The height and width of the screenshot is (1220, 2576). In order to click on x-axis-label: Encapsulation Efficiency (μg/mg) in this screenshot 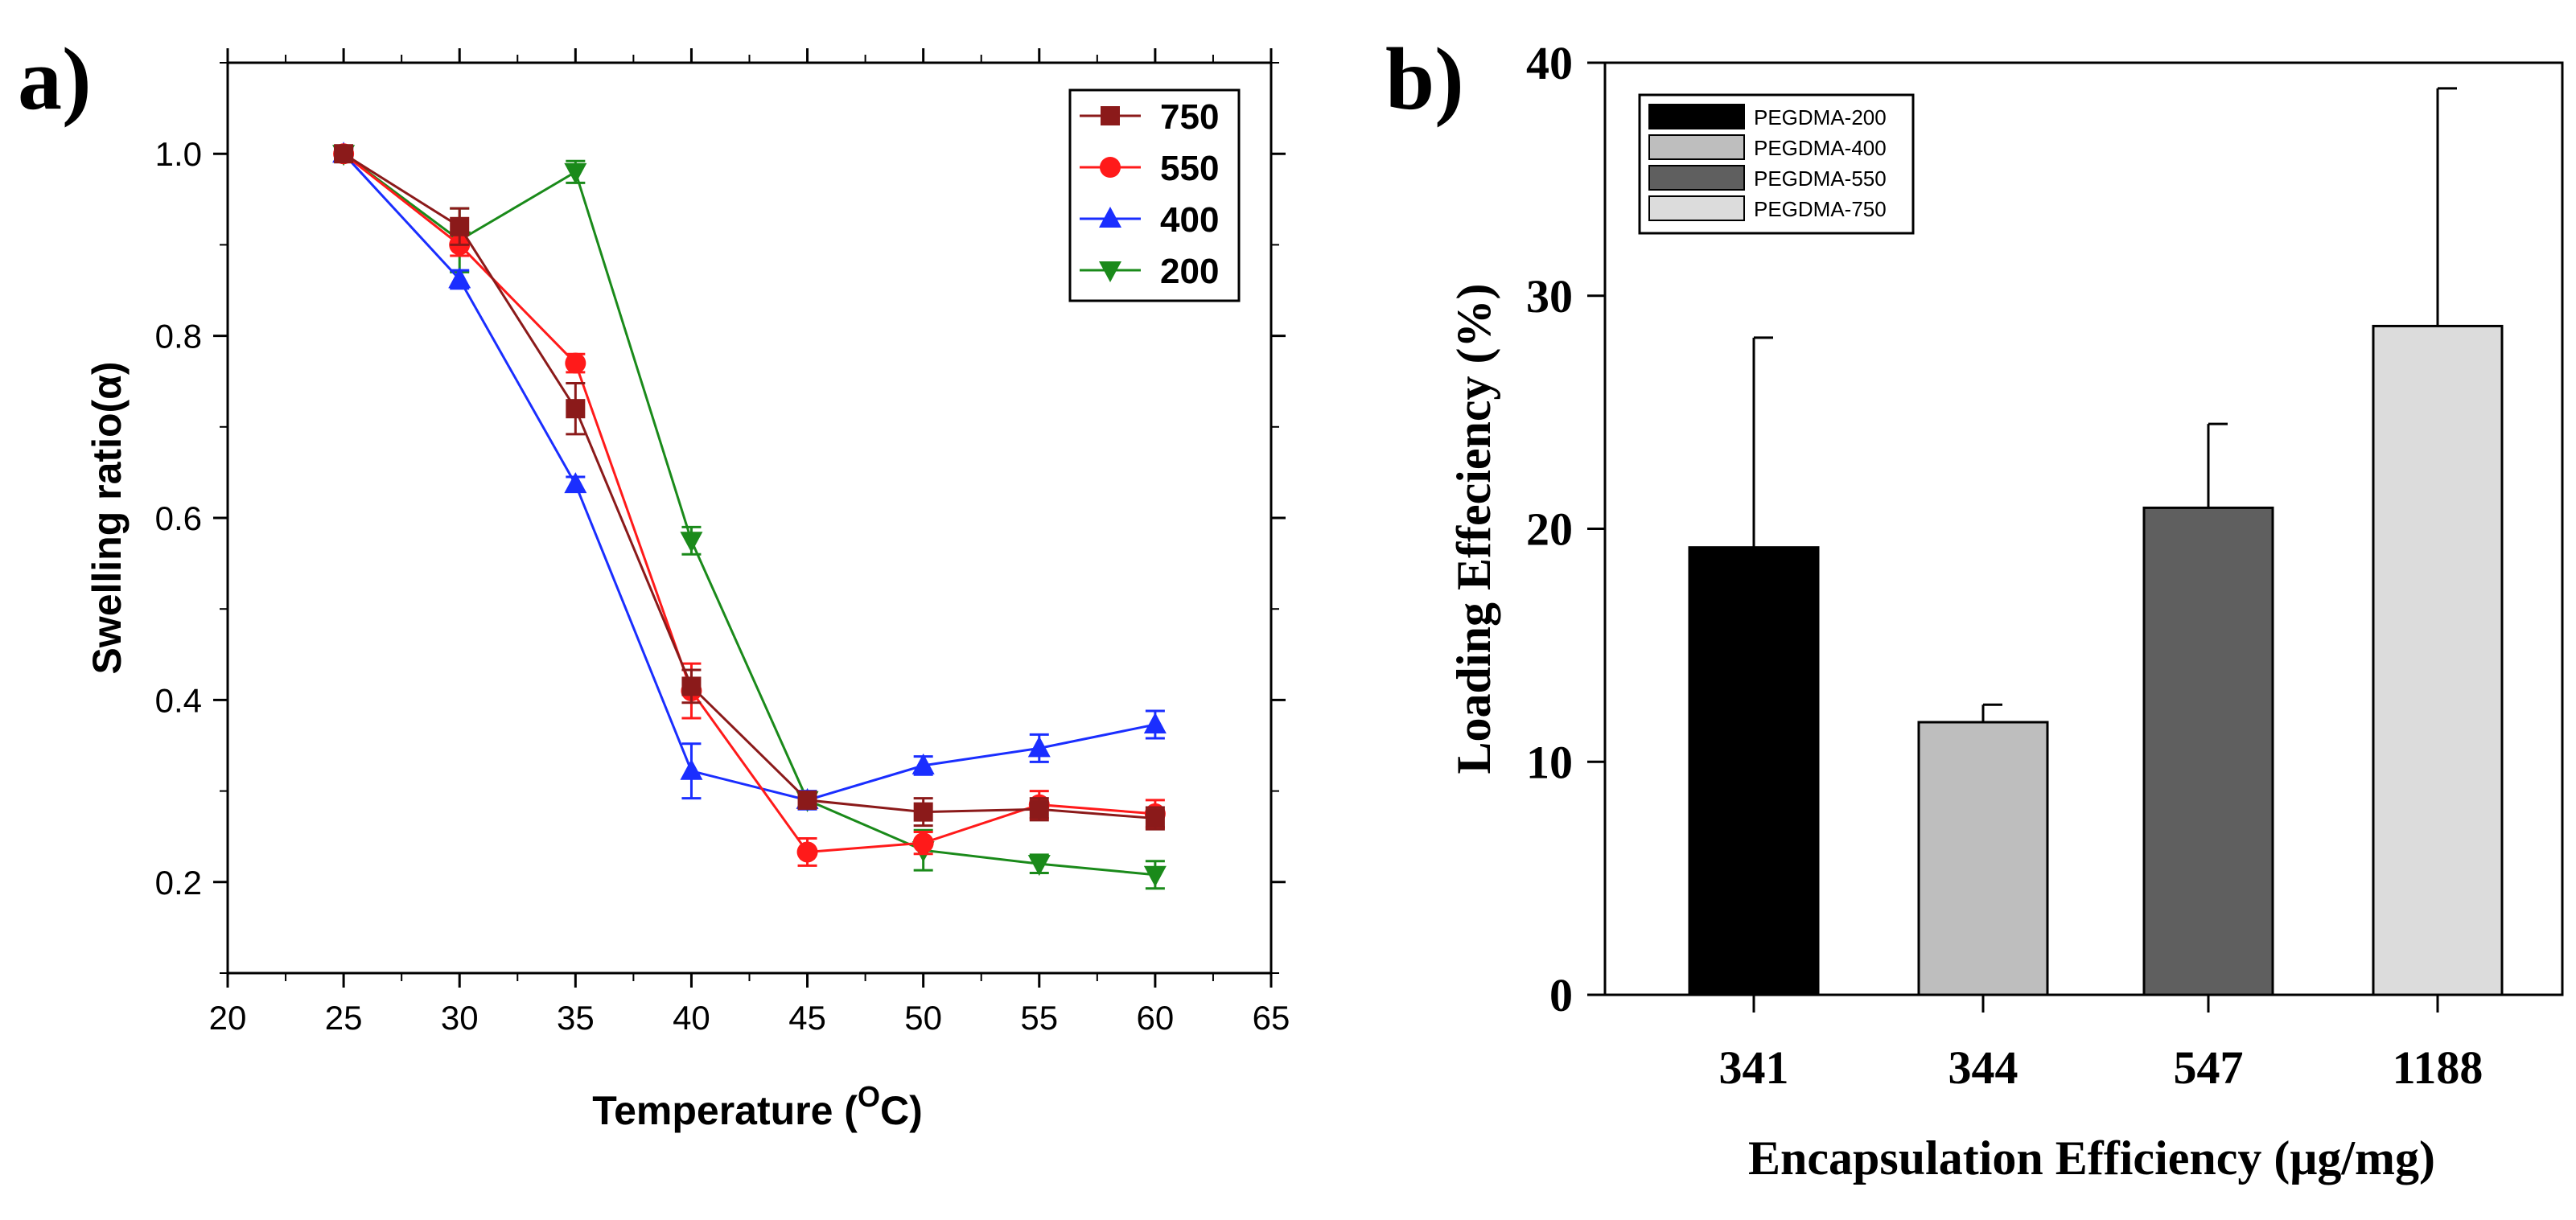, I will do `click(2091, 1159)`.